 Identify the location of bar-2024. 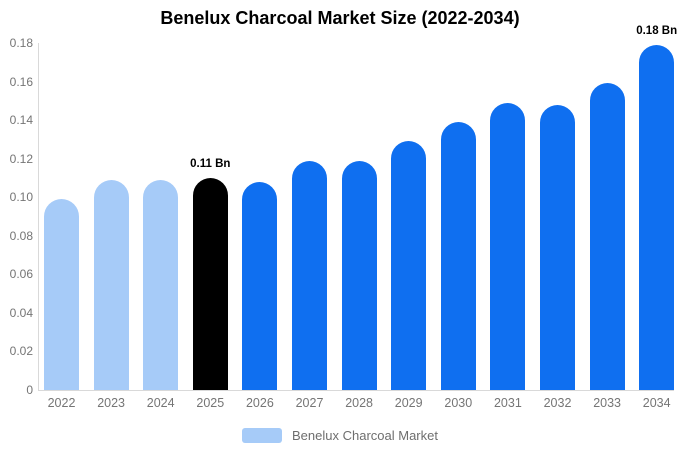
(161, 284).